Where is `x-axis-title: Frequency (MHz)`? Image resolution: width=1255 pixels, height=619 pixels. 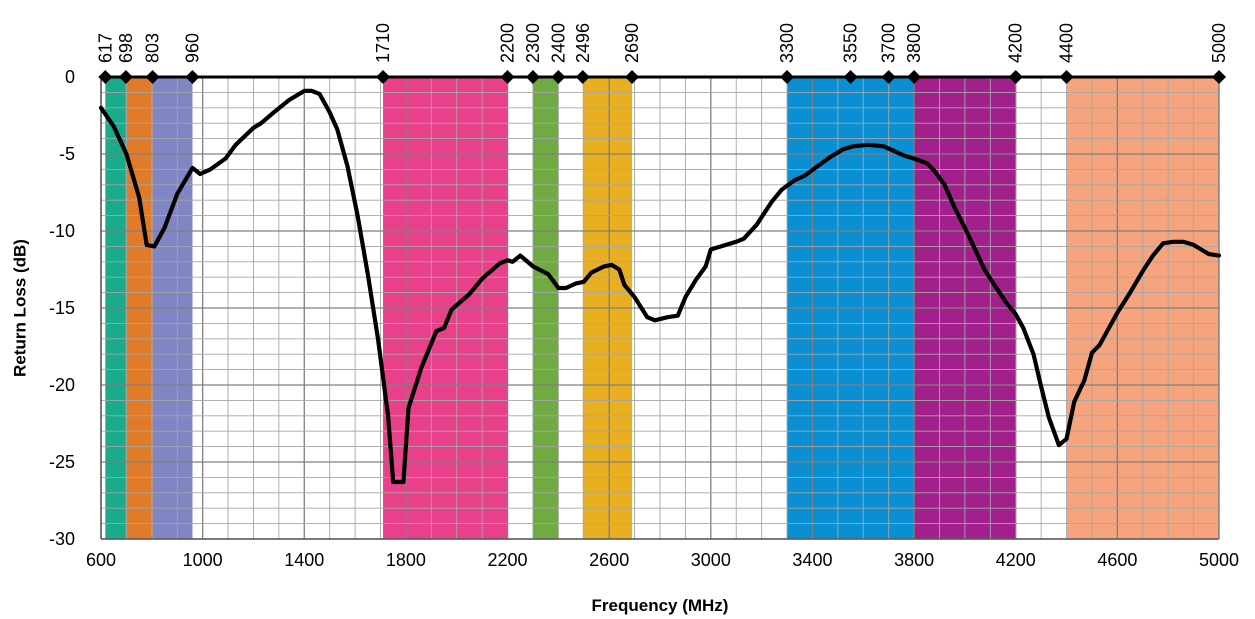 x-axis-title: Frequency (MHz) is located at coordinates (660, 605).